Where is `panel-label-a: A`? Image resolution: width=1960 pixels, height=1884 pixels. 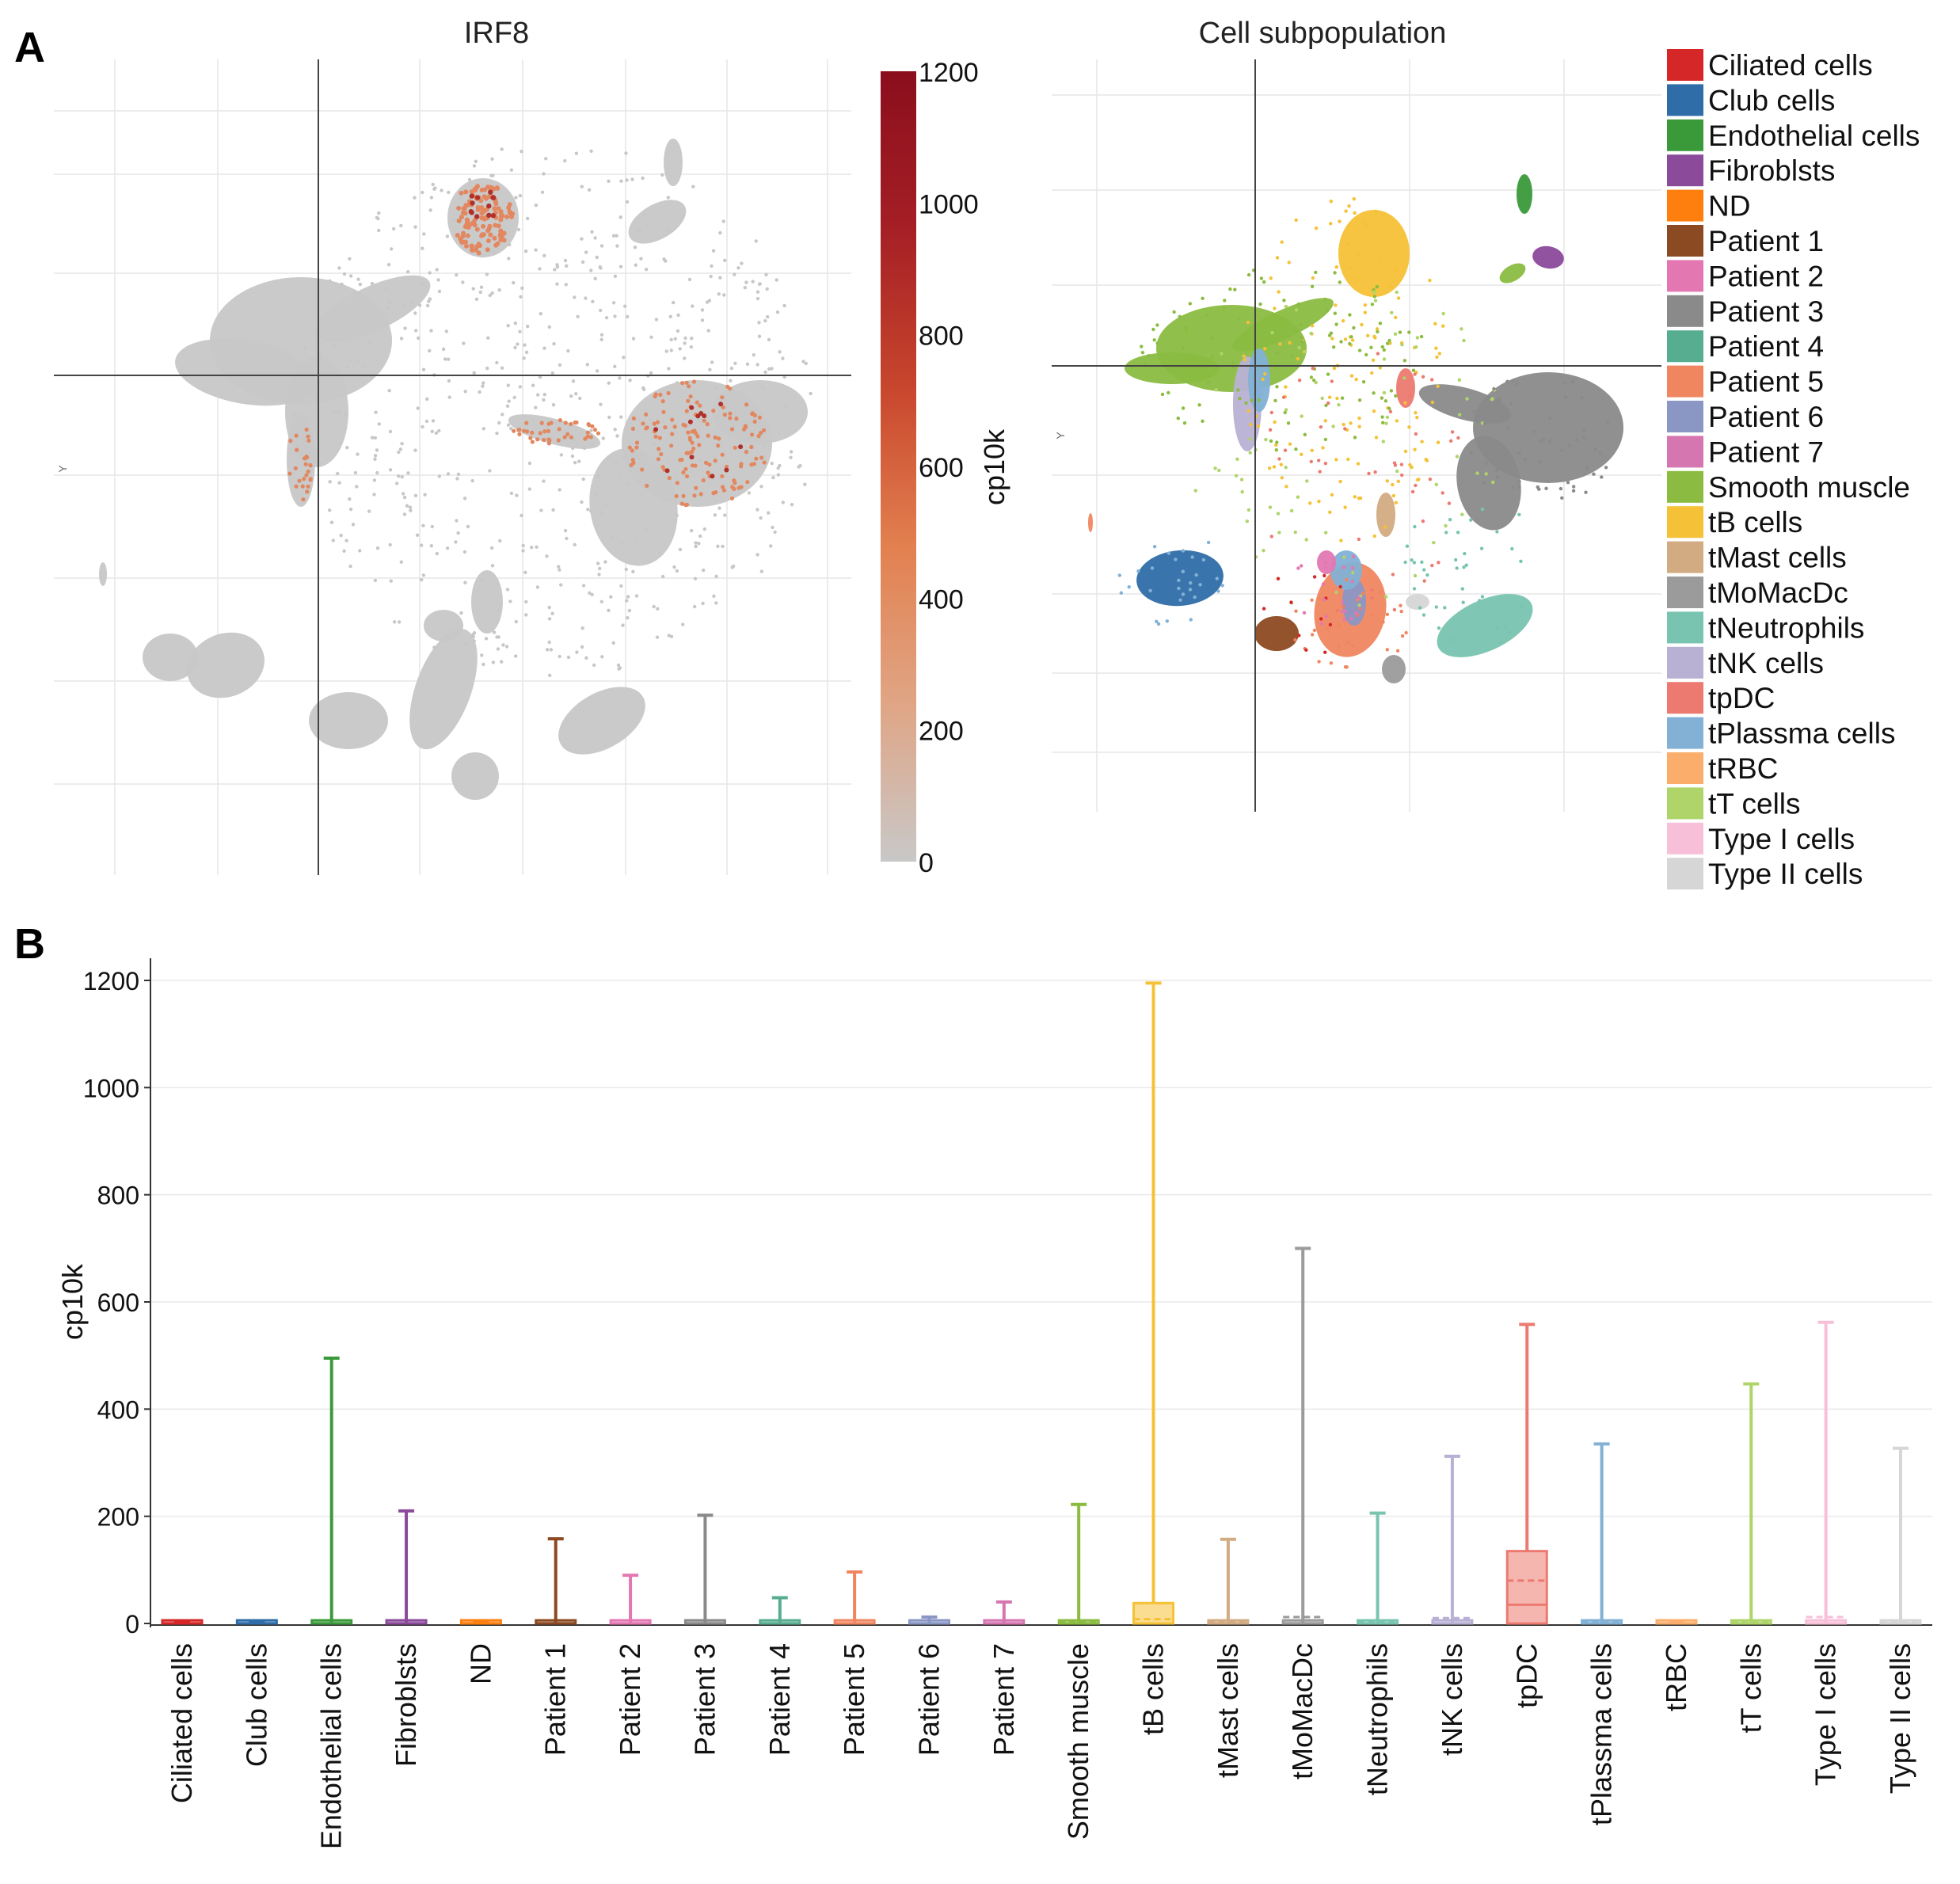
panel-label-a: A is located at coordinates (29, 47).